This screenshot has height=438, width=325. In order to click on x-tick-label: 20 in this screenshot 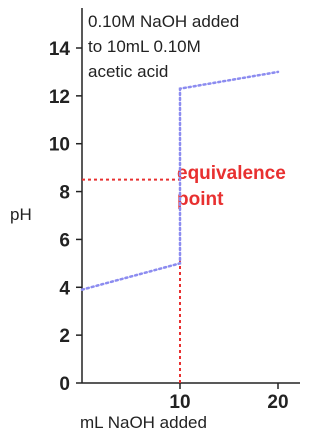, I will do `click(277, 402)`.